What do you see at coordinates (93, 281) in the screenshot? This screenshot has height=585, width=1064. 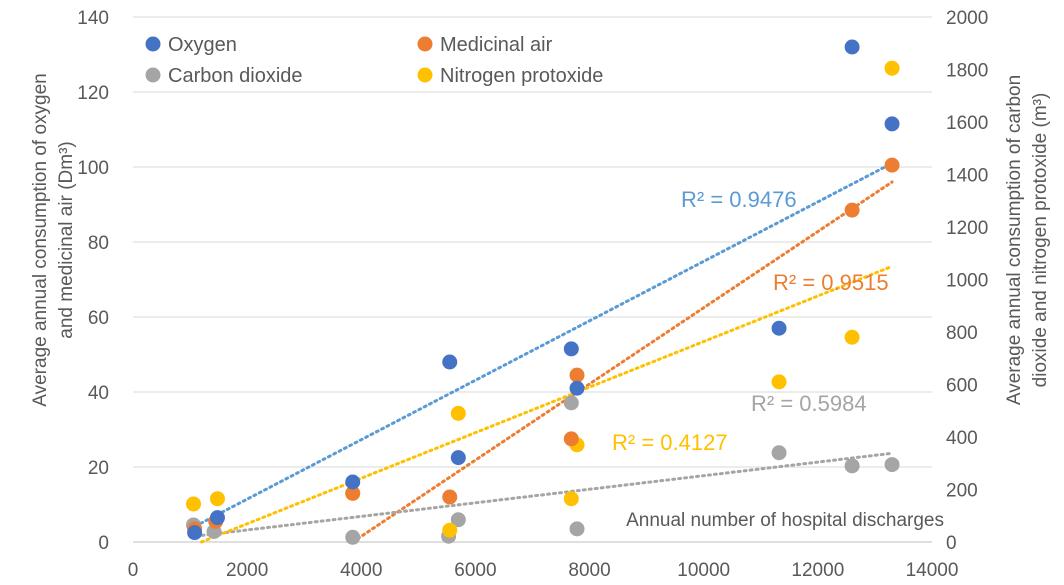 I see `left-axis-ticks: 0 20 40 60 80 100 120 140` at bounding box center [93, 281].